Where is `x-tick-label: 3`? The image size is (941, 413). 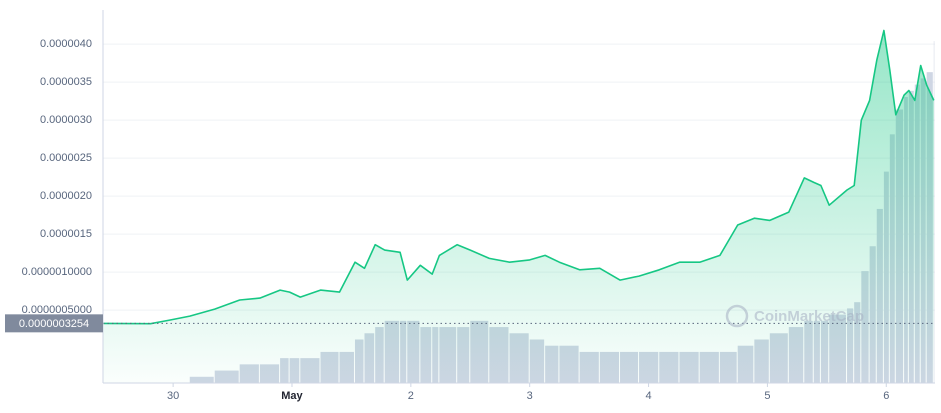
x-tick-label: 3 is located at coordinates (530, 396).